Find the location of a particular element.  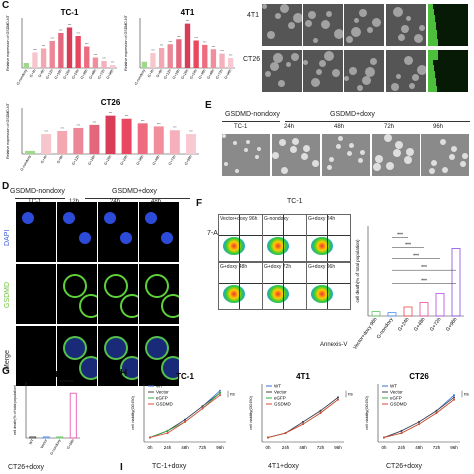

flow-plot: G+doxy 96h is located at coordinates (328, 286).